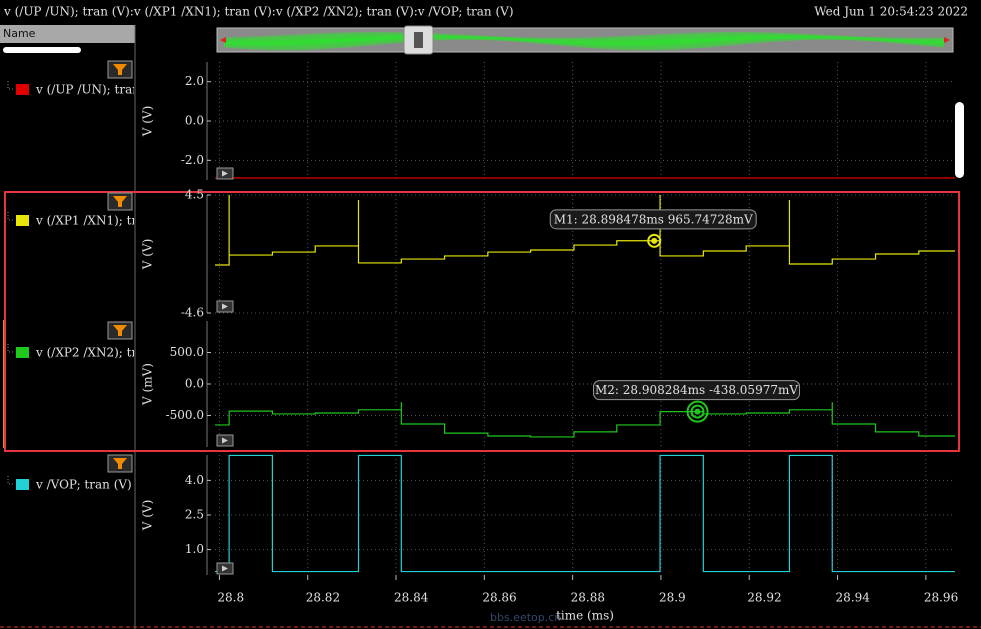 The width and height of the screenshot is (981, 629). Describe the element at coordinates (192, 160) in the screenshot. I see `y-tick-label: -2.0` at that location.